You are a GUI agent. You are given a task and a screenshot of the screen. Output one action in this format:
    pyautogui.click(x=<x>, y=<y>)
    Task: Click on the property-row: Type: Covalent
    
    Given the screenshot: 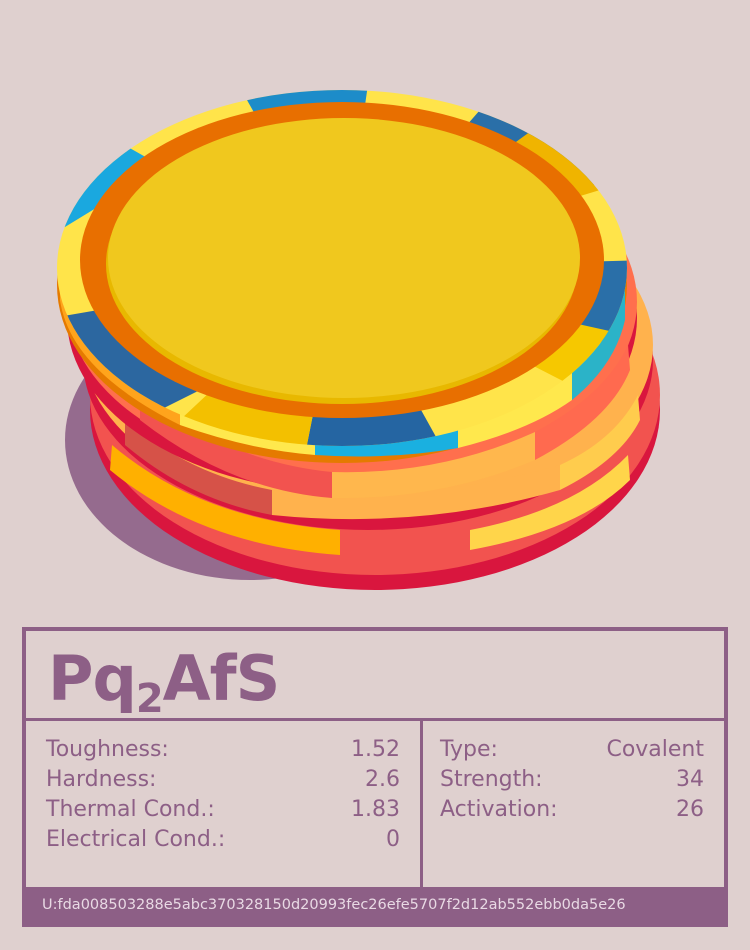 What is the action you would take?
    pyautogui.click(x=572, y=750)
    